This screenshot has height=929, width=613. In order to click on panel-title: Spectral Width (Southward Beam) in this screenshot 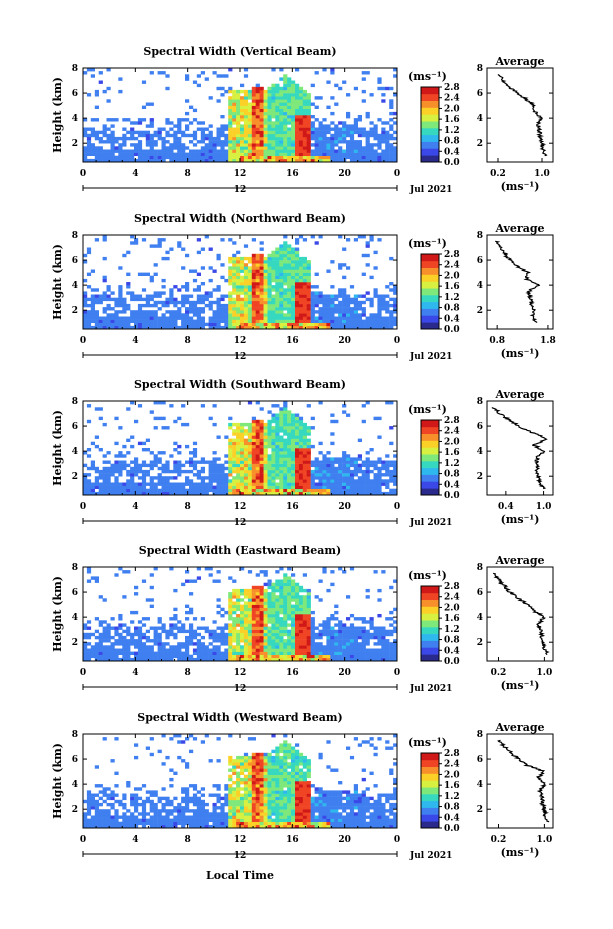, I will do `click(240, 384)`.